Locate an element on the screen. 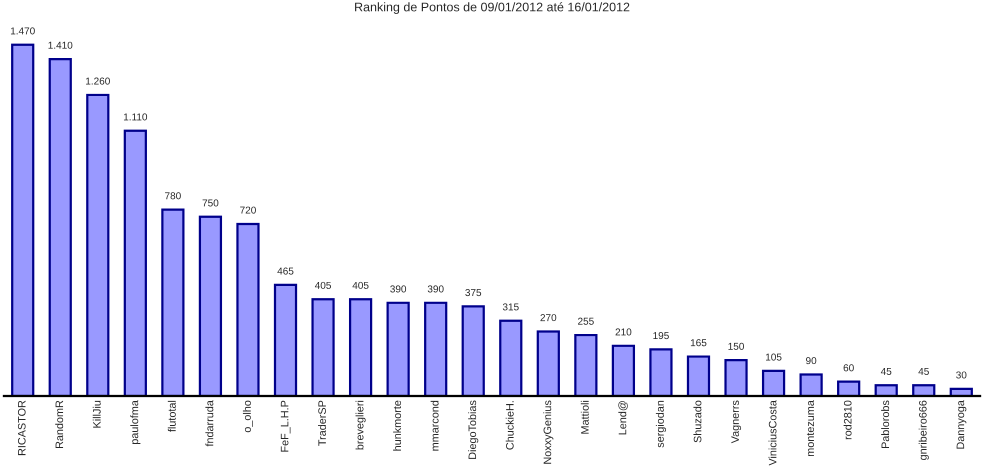 The image size is (984, 473). x-tick-label: ViniciusCosta is located at coordinates (772, 433).